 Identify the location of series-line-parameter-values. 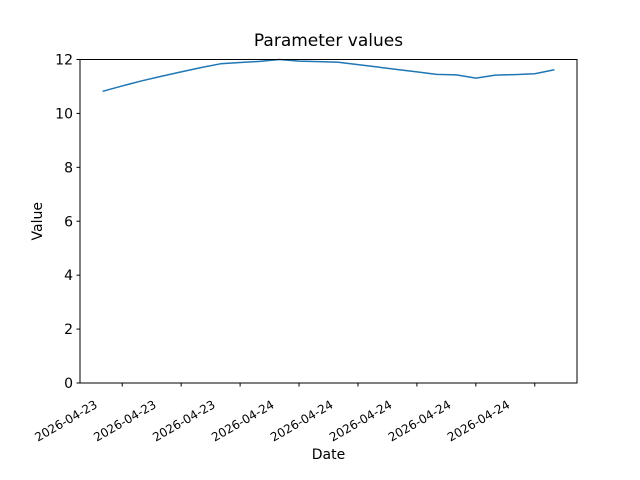
(328, 75).